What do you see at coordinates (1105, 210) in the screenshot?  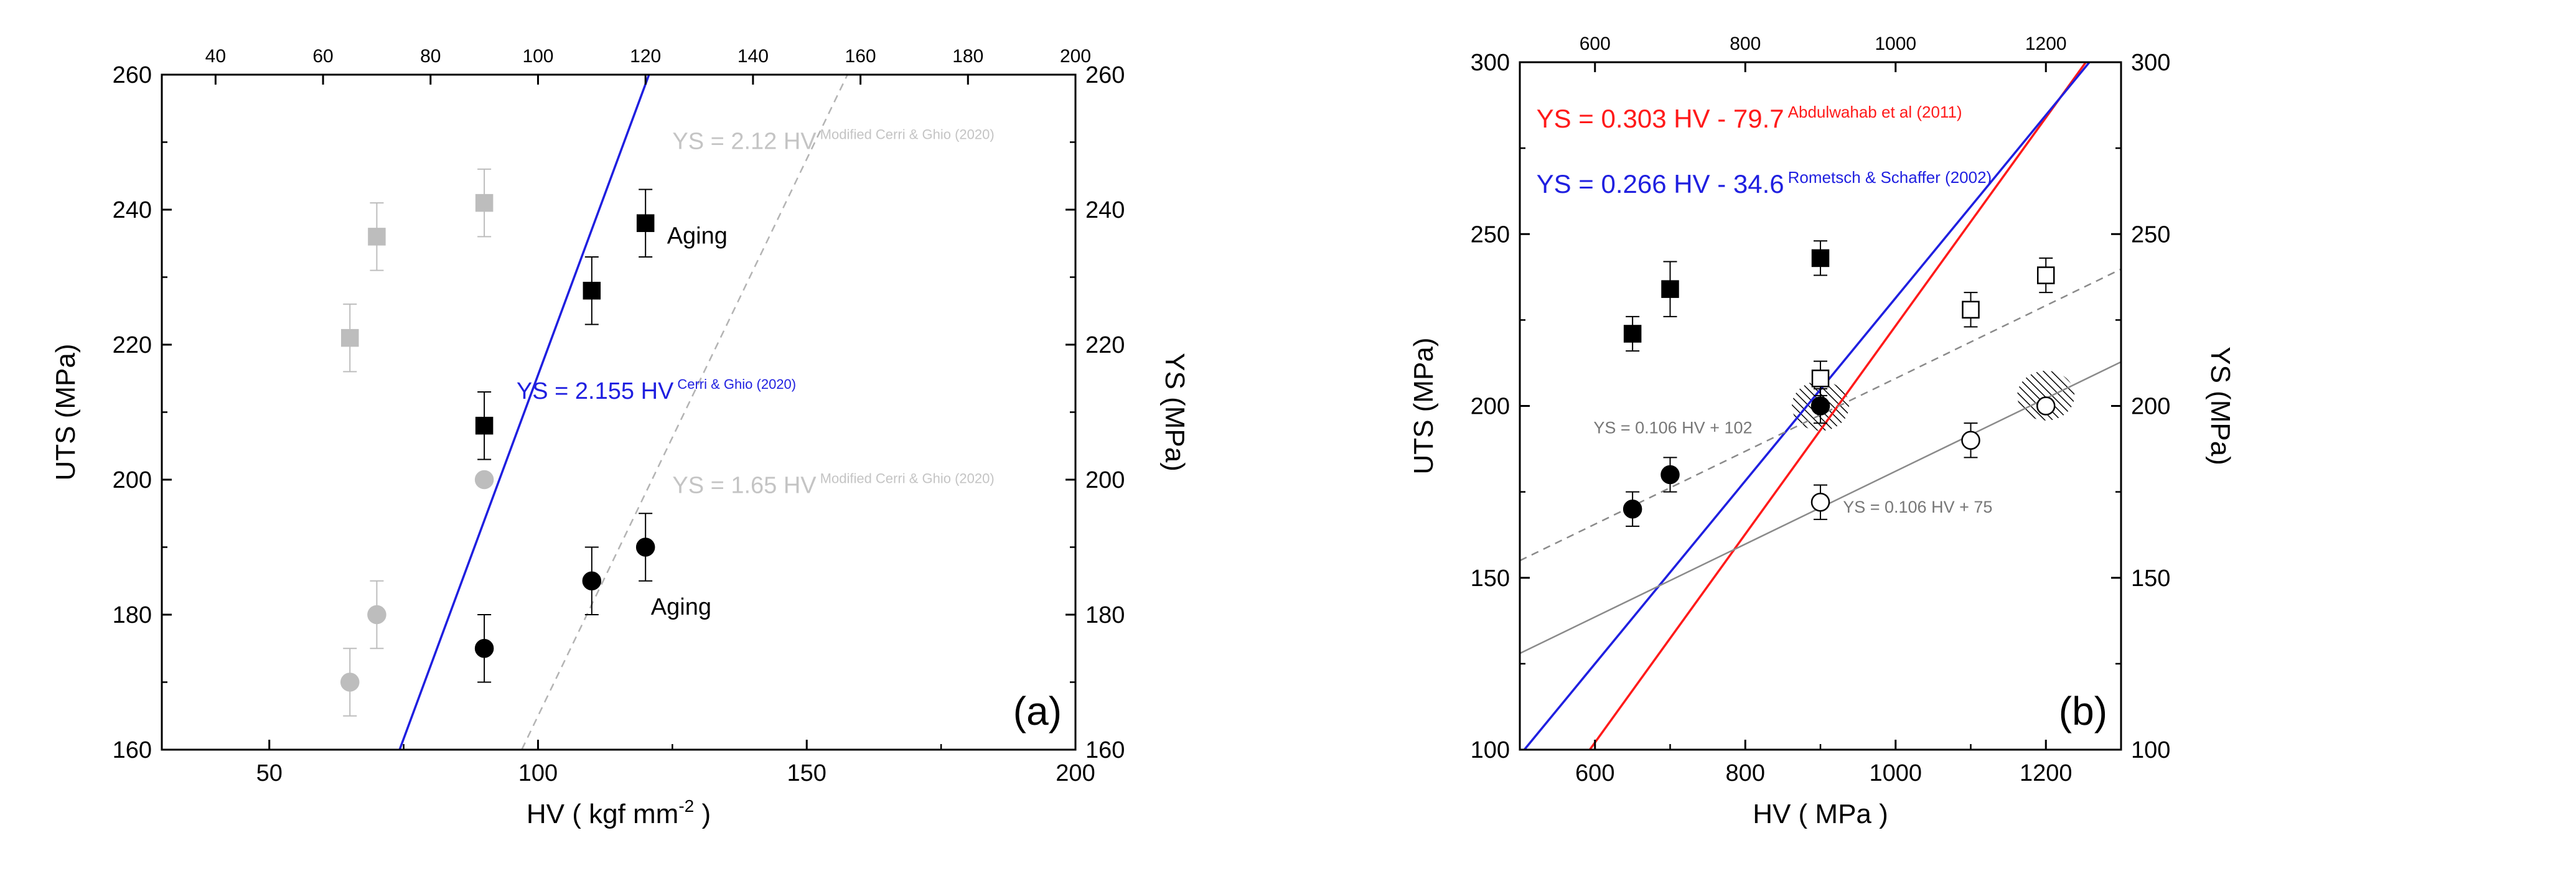 I see `y-tick-label-right: 240` at bounding box center [1105, 210].